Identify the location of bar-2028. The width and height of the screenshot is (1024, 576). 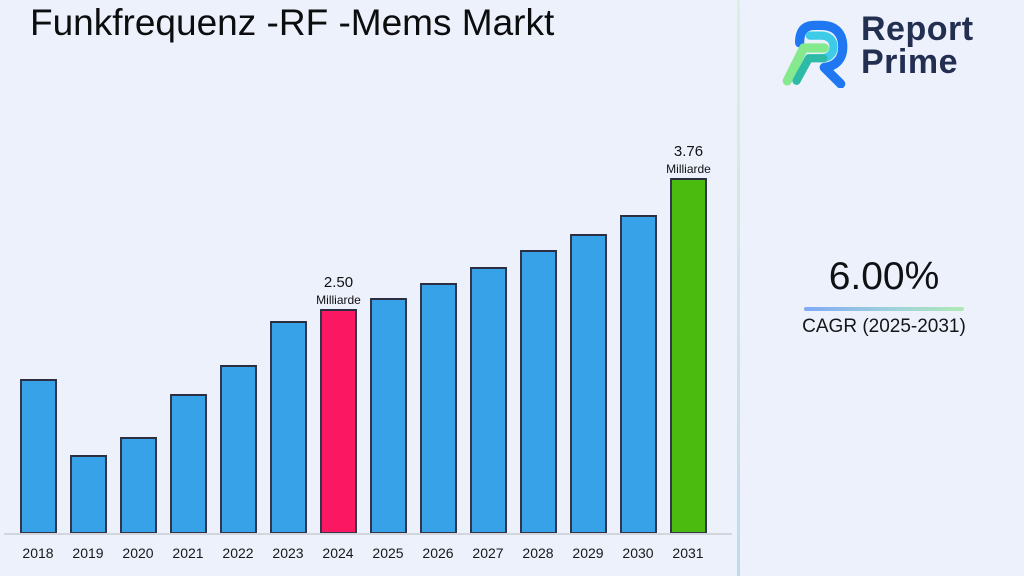
(538, 392).